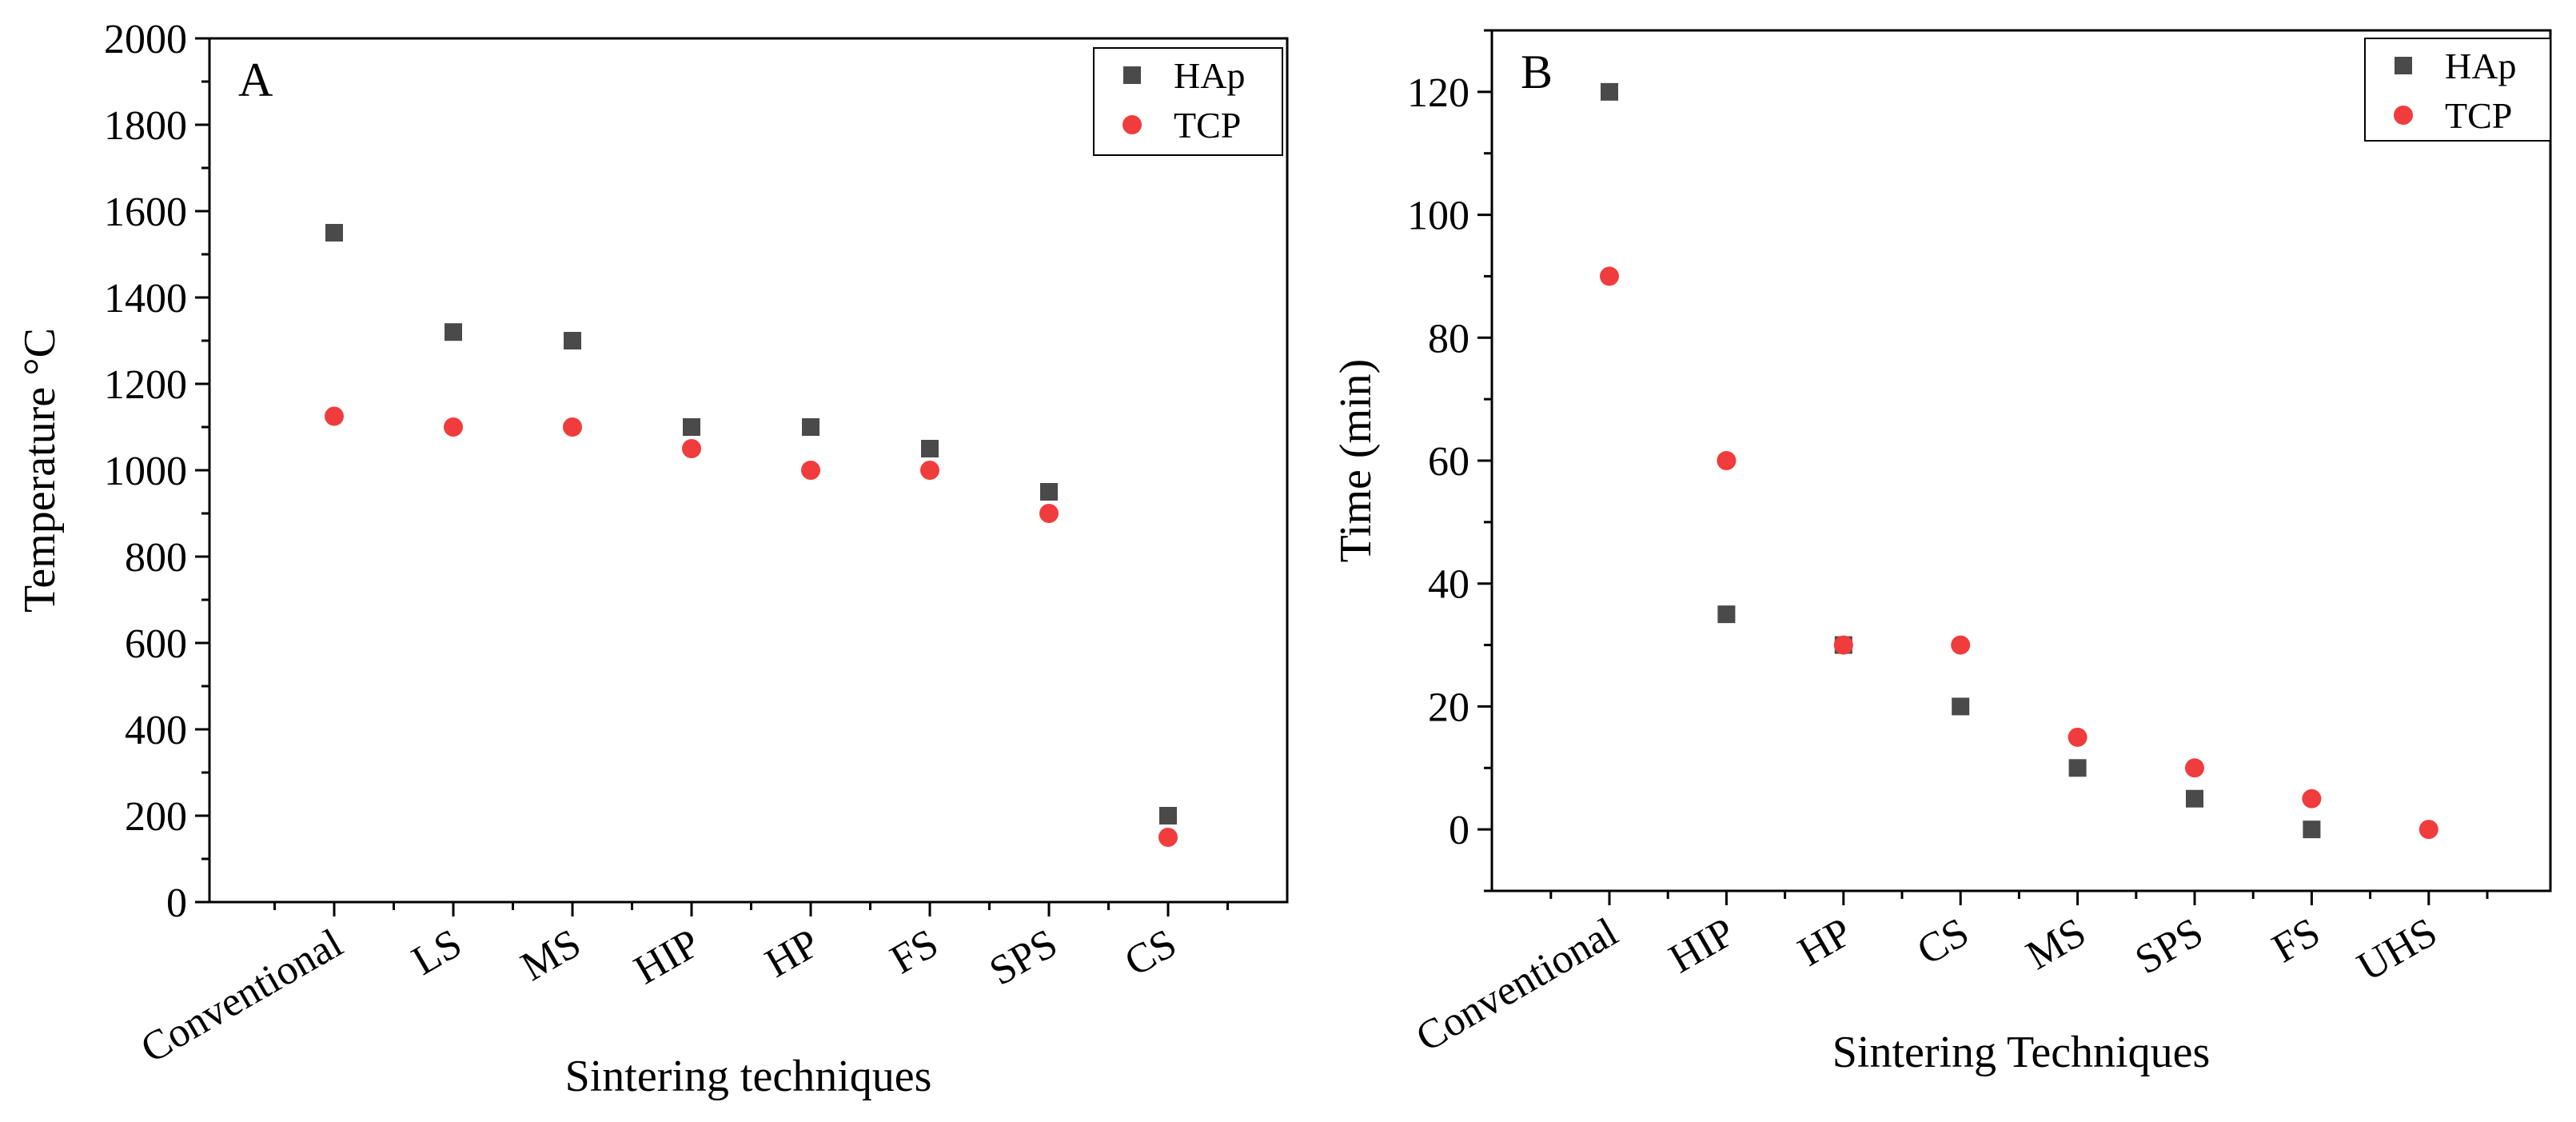 The width and height of the screenshot is (2576, 1122). Describe the element at coordinates (1449, 338) in the screenshot. I see `y-tick-label: 80` at that location.